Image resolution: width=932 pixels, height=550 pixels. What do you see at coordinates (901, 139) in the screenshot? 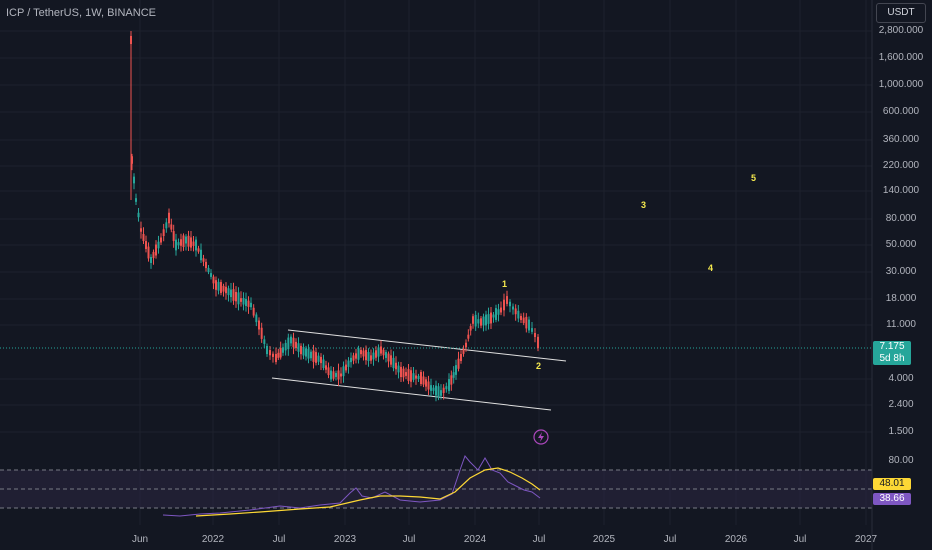
I see `price-axis-label: 360.000` at bounding box center [901, 139].